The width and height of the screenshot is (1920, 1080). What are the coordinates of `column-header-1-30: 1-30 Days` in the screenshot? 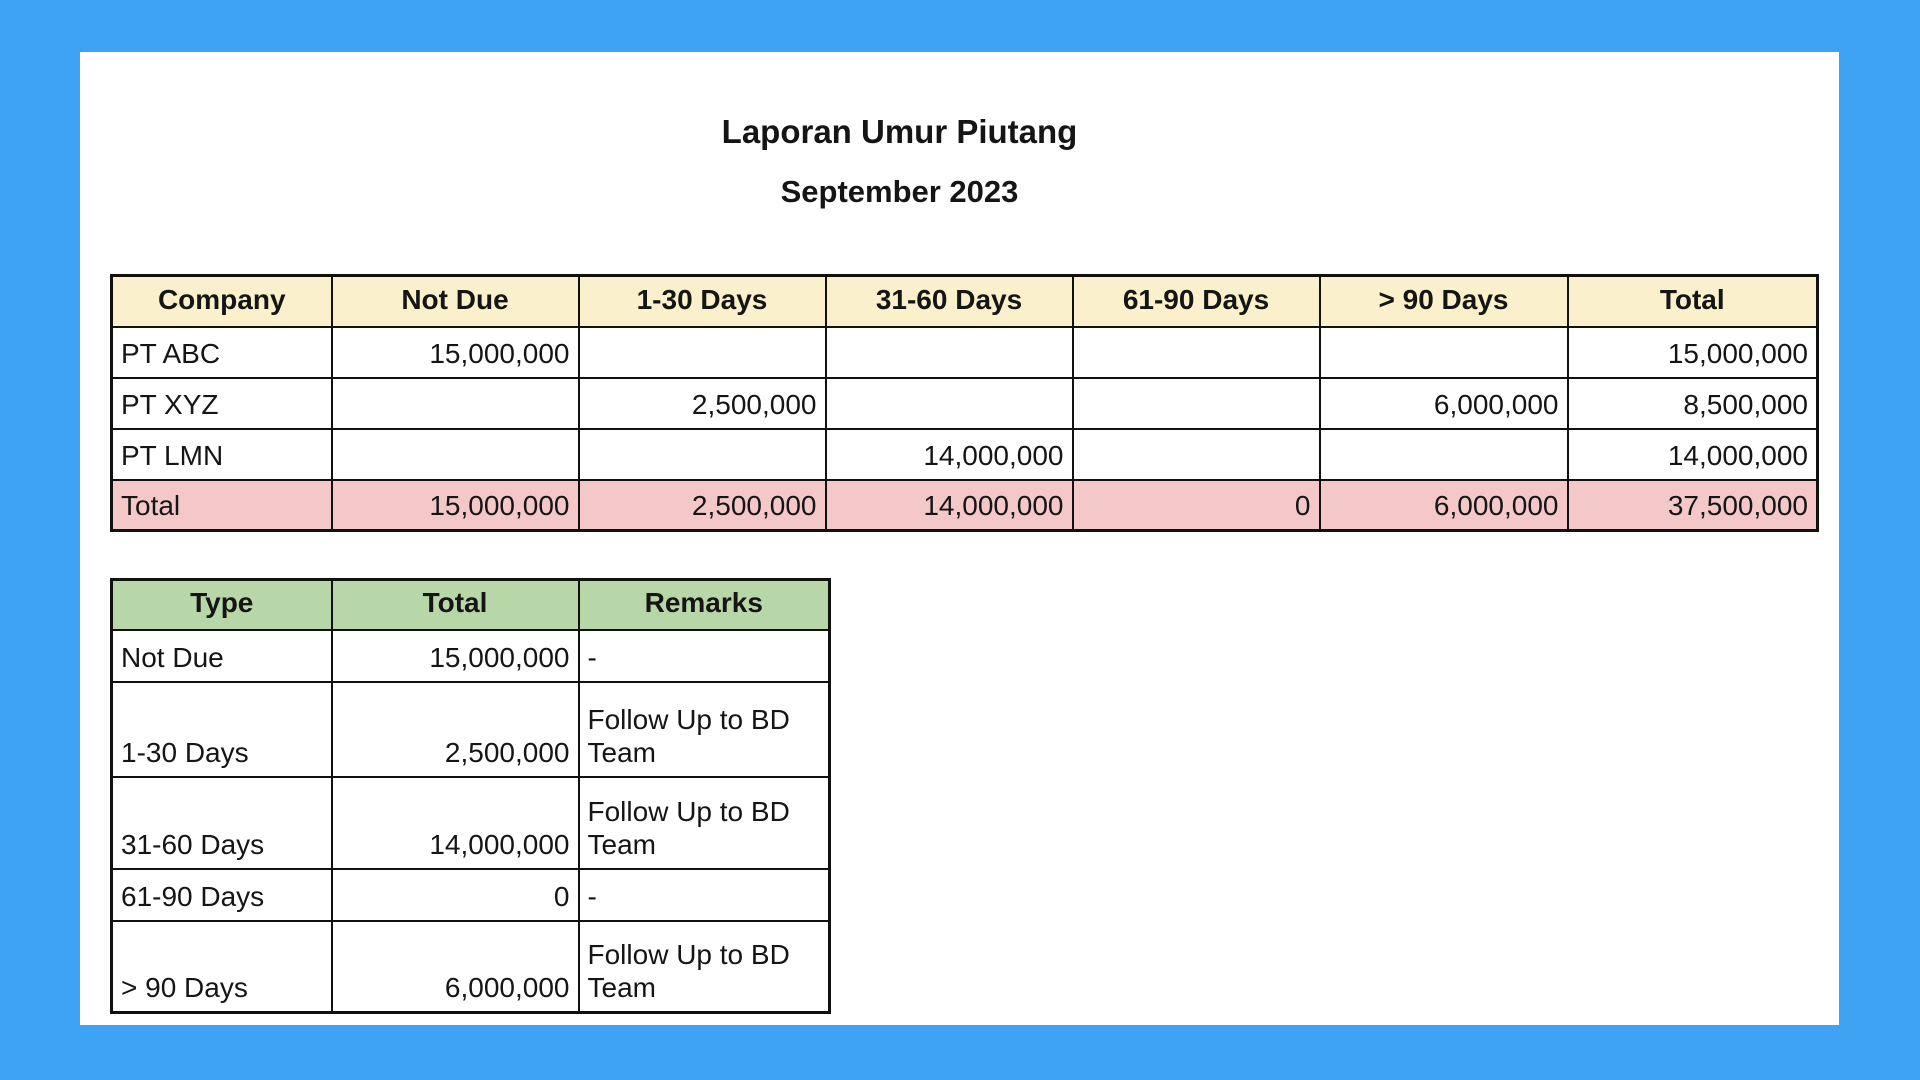 It's located at (702, 301).